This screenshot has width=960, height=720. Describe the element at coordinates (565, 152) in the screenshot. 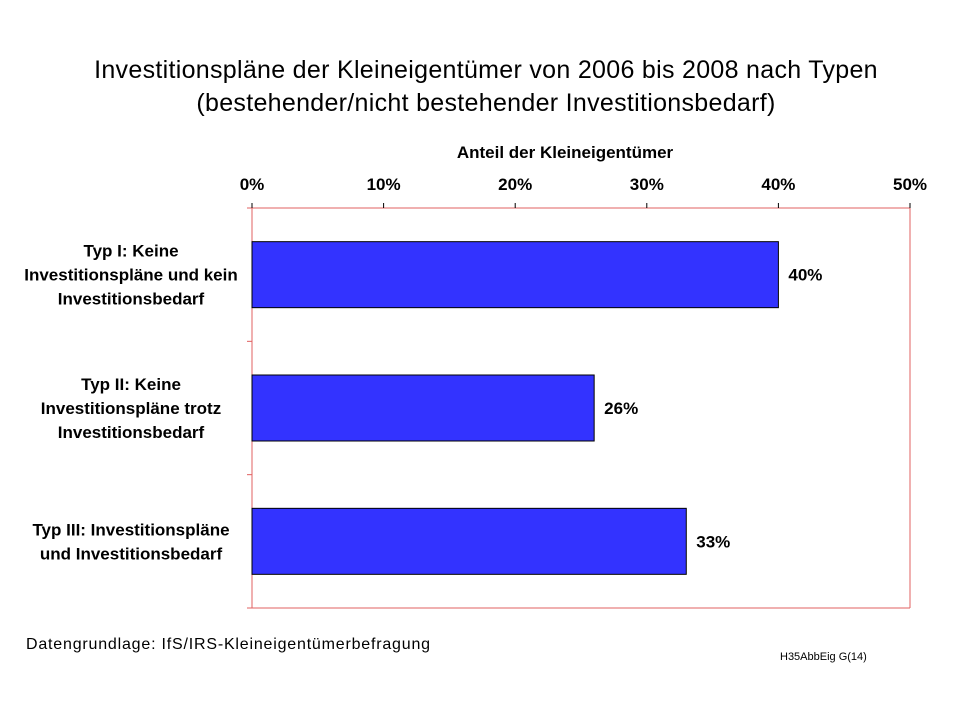

I see `x-axis-title: Anteil der Kleineigentümer` at that location.